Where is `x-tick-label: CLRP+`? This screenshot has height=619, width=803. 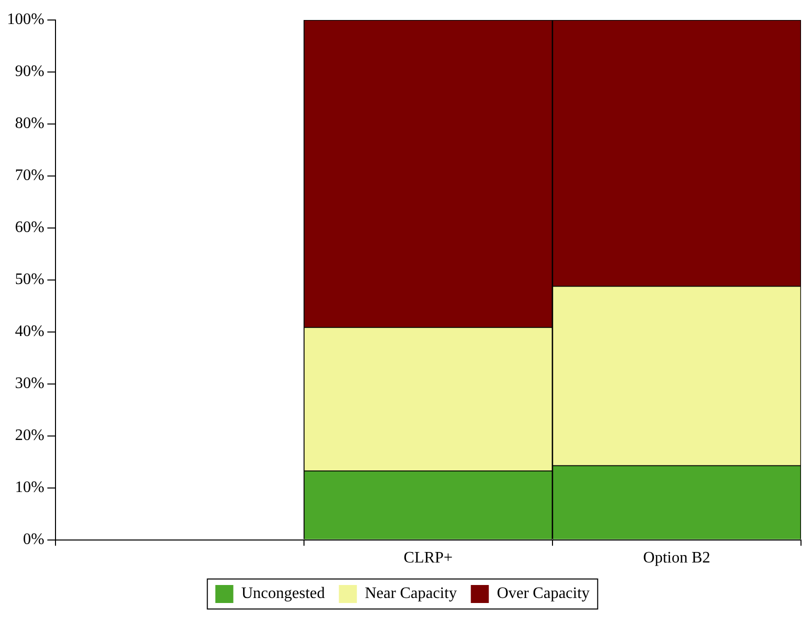
x-tick-label: CLRP+ is located at coordinates (428, 558).